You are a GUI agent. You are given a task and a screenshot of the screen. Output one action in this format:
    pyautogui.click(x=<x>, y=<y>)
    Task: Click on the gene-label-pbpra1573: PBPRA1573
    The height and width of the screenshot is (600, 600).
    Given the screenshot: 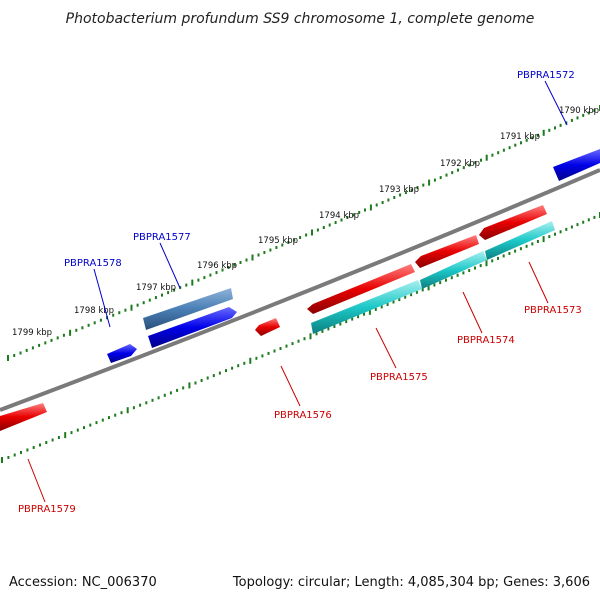 What is the action you would take?
    pyautogui.click(x=553, y=310)
    